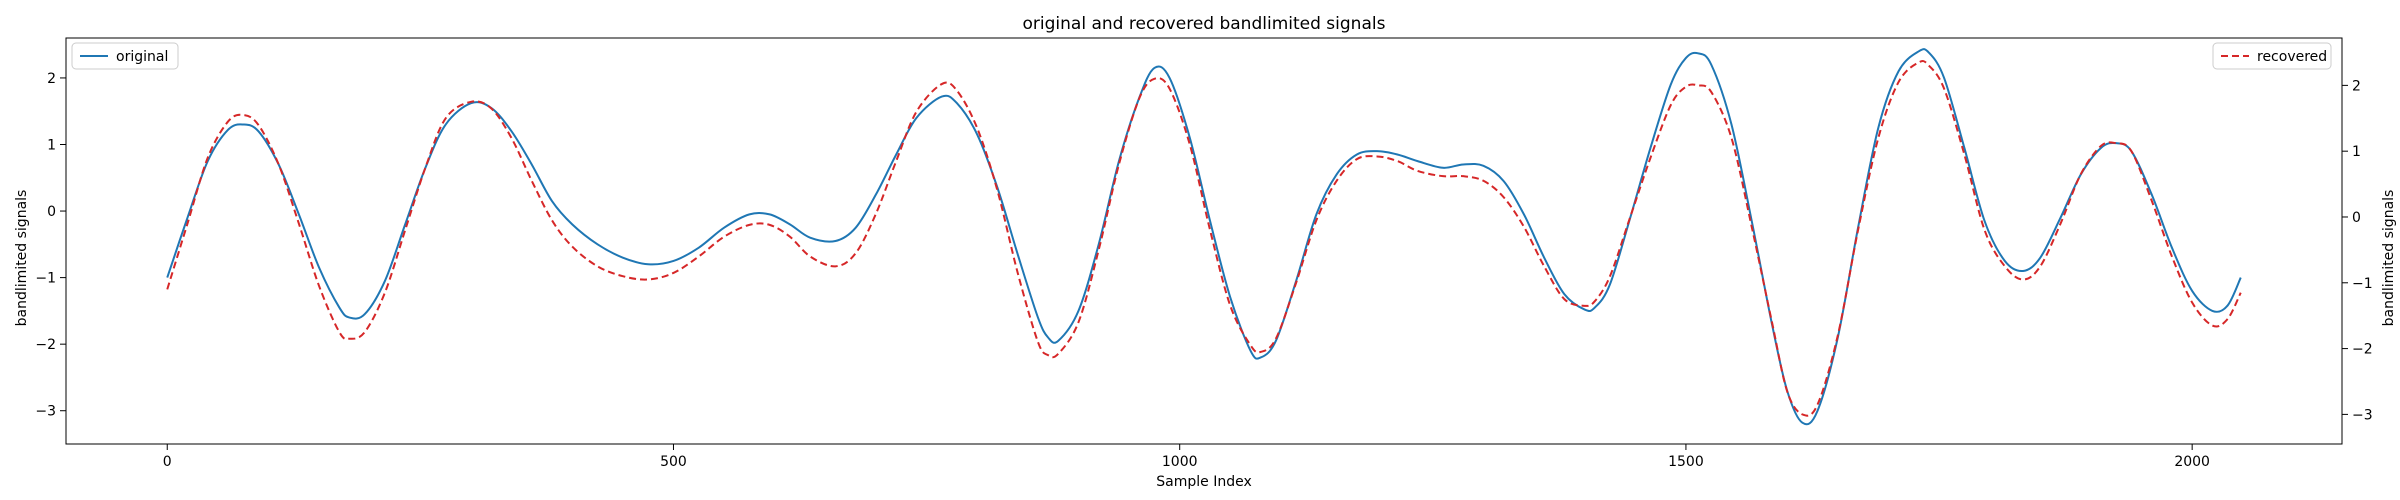 The image size is (2400, 500). Describe the element at coordinates (2192, 462) in the screenshot. I see `x-tick-label: 2000` at that location.